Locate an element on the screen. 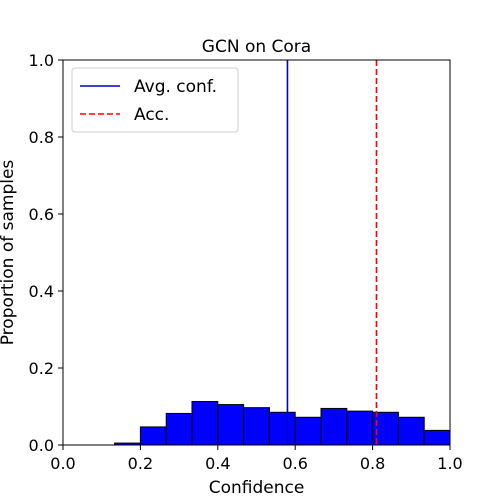 The width and height of the screenshot is (500, 500). legend-label: Avg. conf. is located at coordinates (175, 87).